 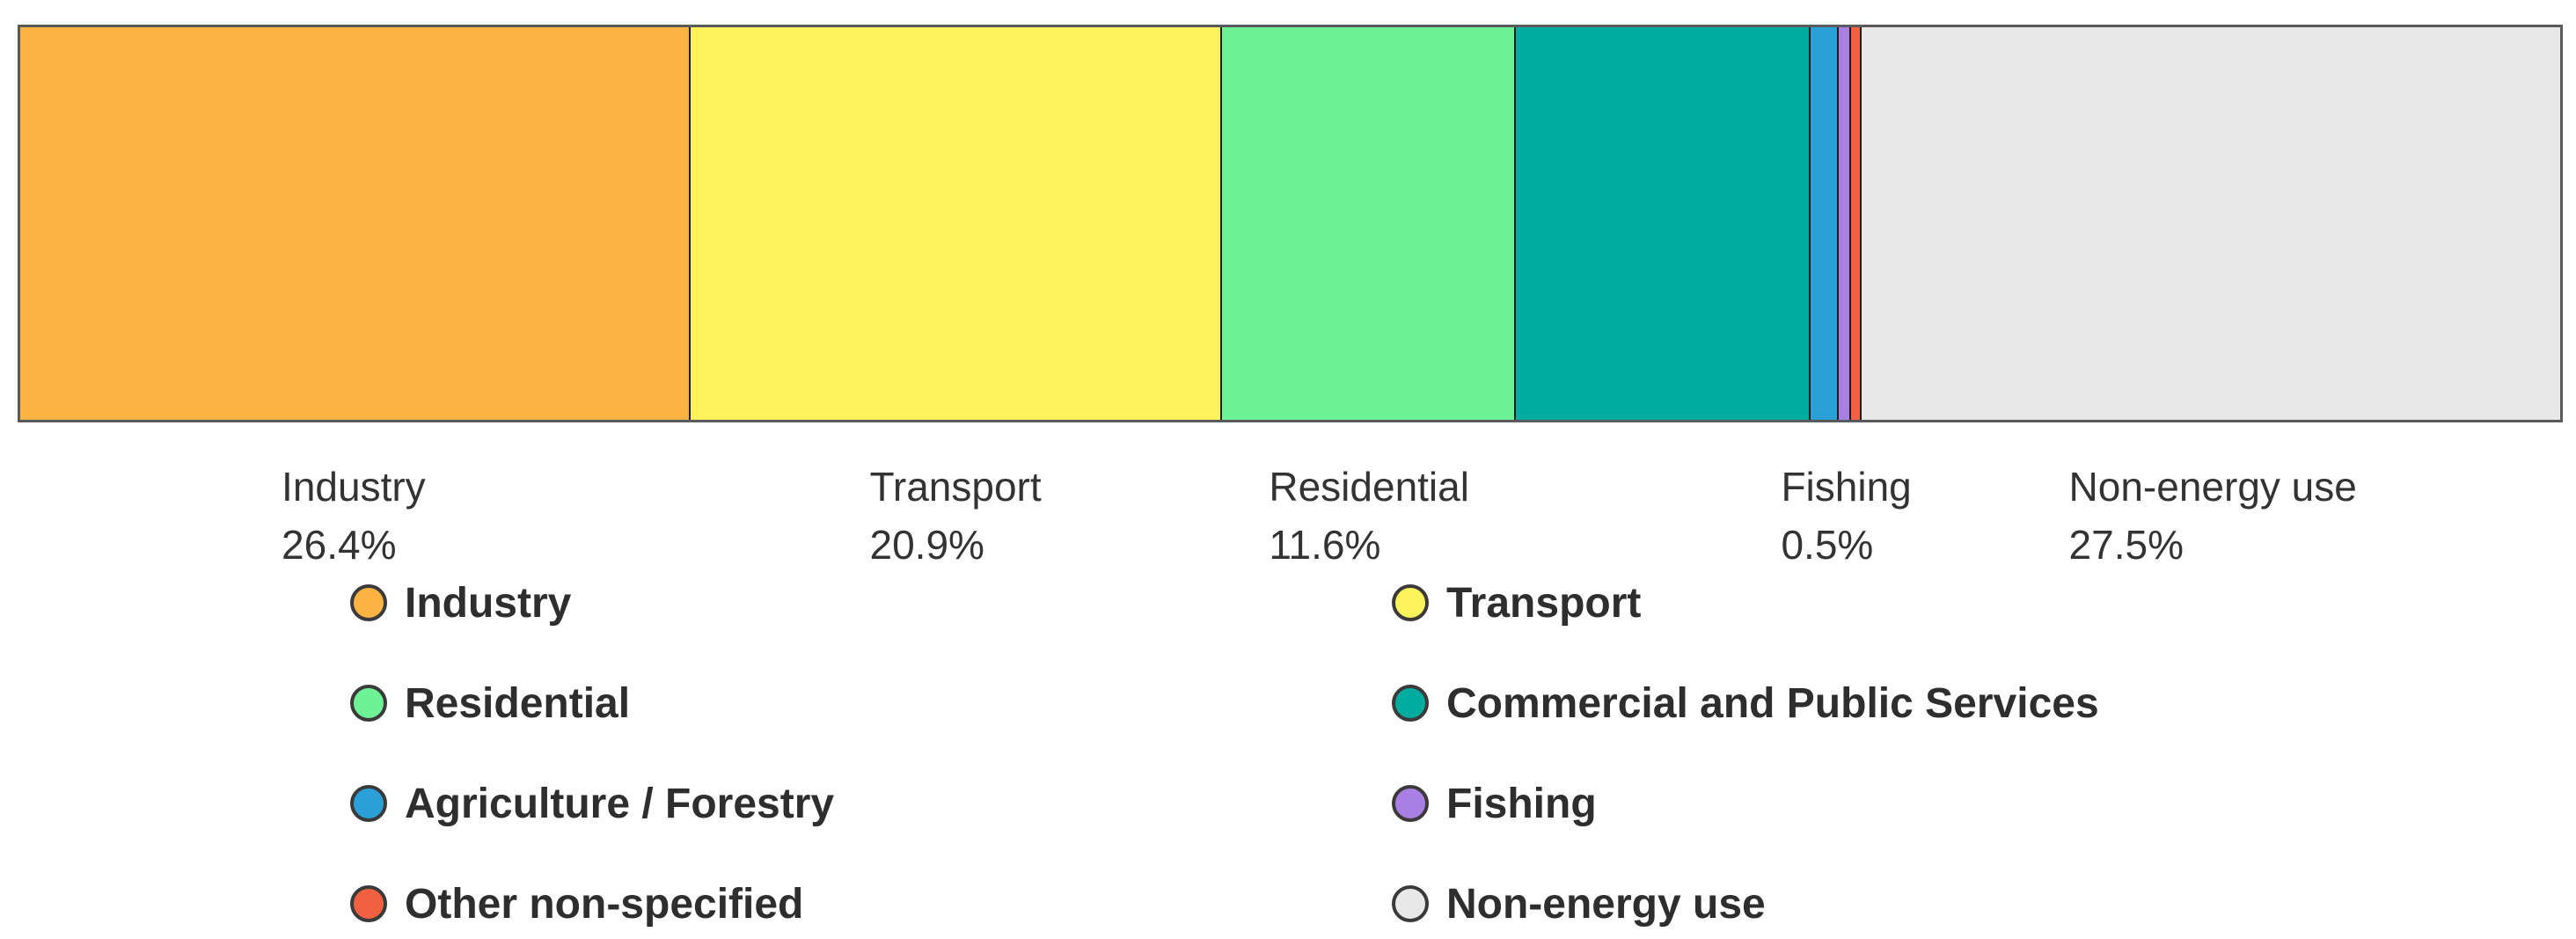 I want to click on legend-item-industry: Industry, so click(x=460, y=603).